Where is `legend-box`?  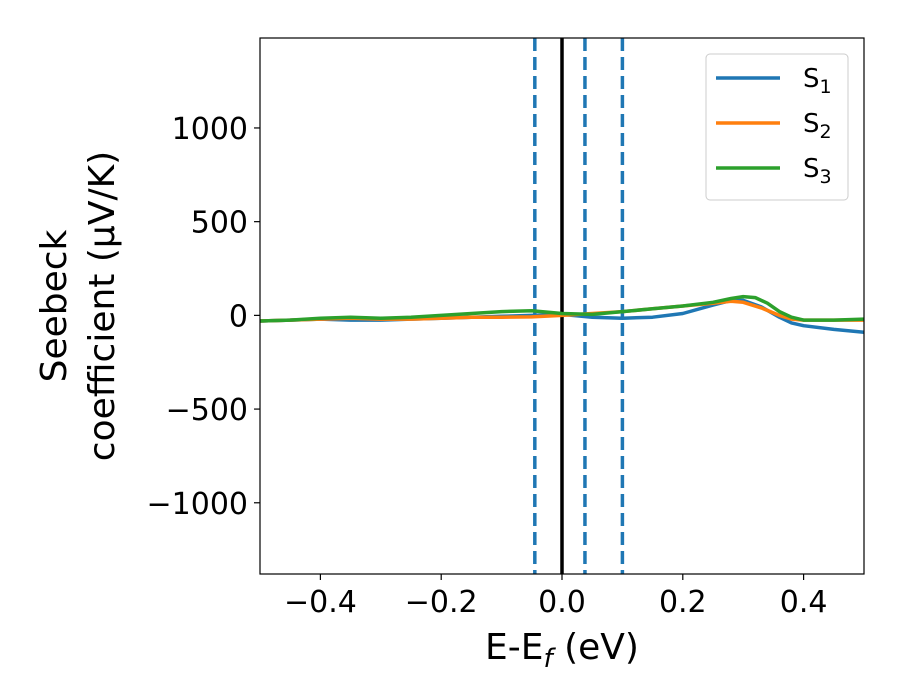
legend-box is located at coordinates (777, 127).